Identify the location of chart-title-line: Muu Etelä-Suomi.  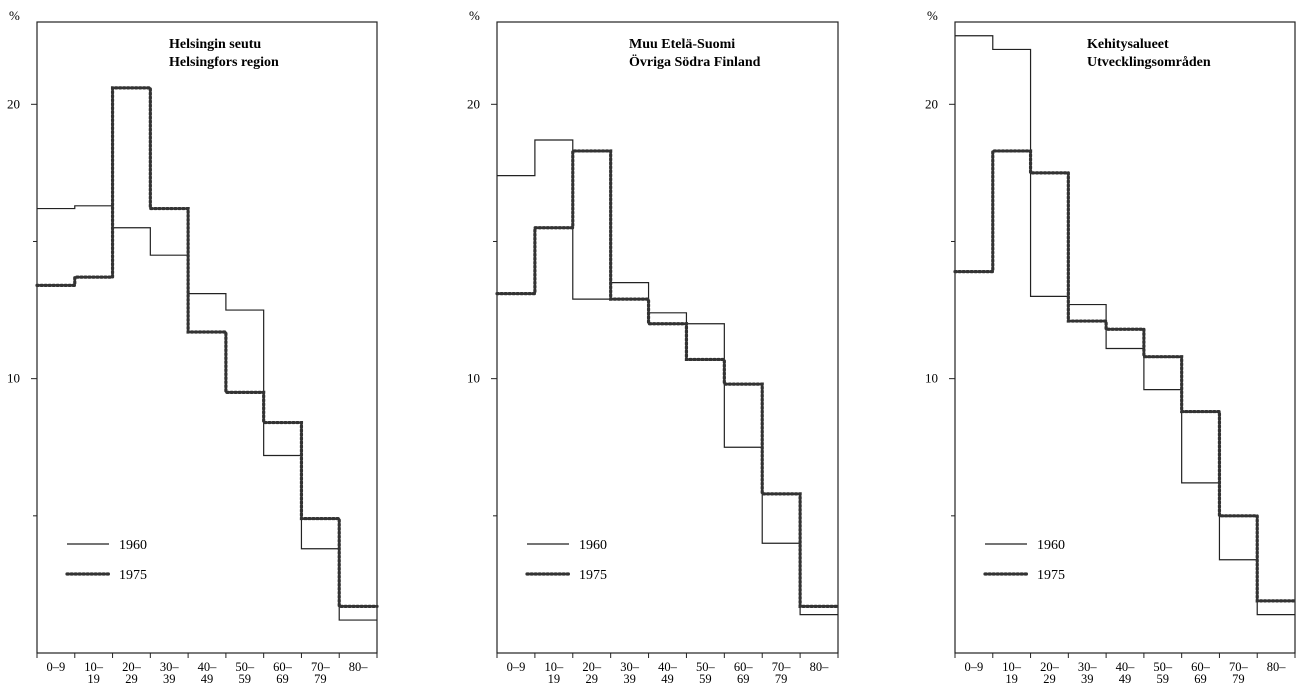
(682, 44).